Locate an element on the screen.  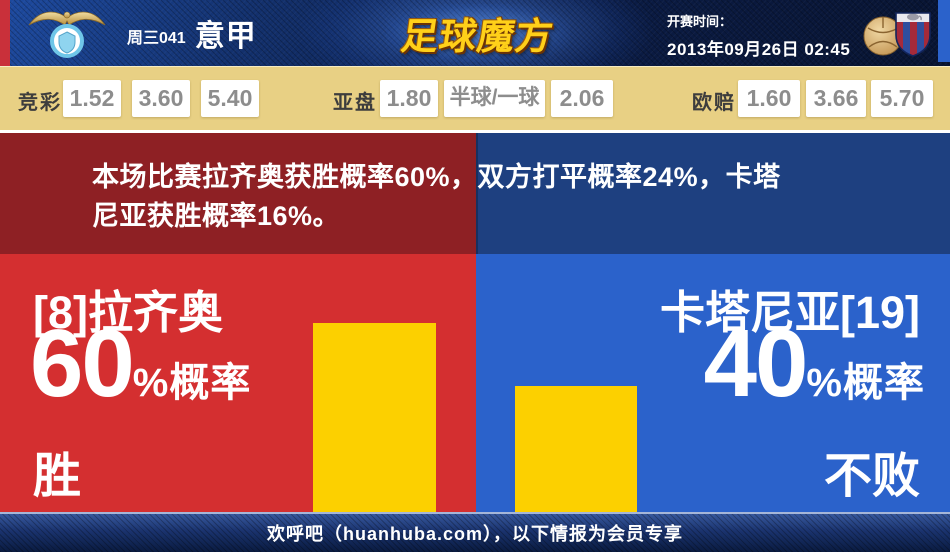
odds-asian-away: 2.06 is located at coordinates (582, 98).